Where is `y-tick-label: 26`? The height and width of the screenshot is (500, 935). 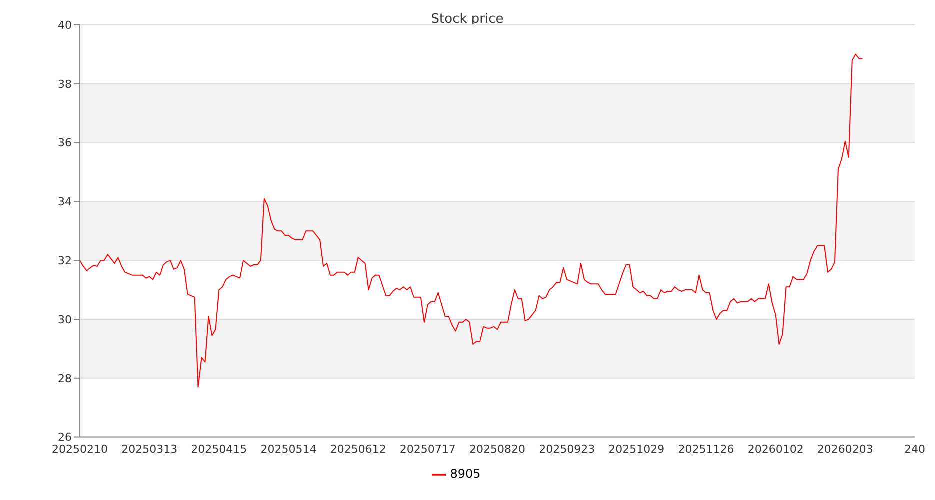
y-tick-label: 26 is located at coordinates (65, 437).